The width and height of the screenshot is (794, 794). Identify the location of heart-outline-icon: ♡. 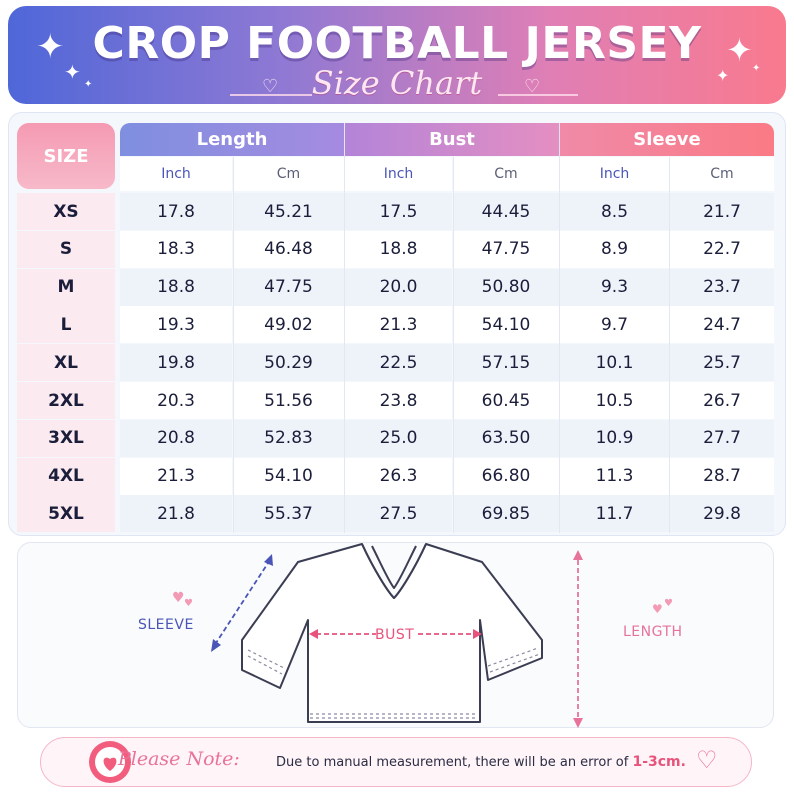
(707, 760).